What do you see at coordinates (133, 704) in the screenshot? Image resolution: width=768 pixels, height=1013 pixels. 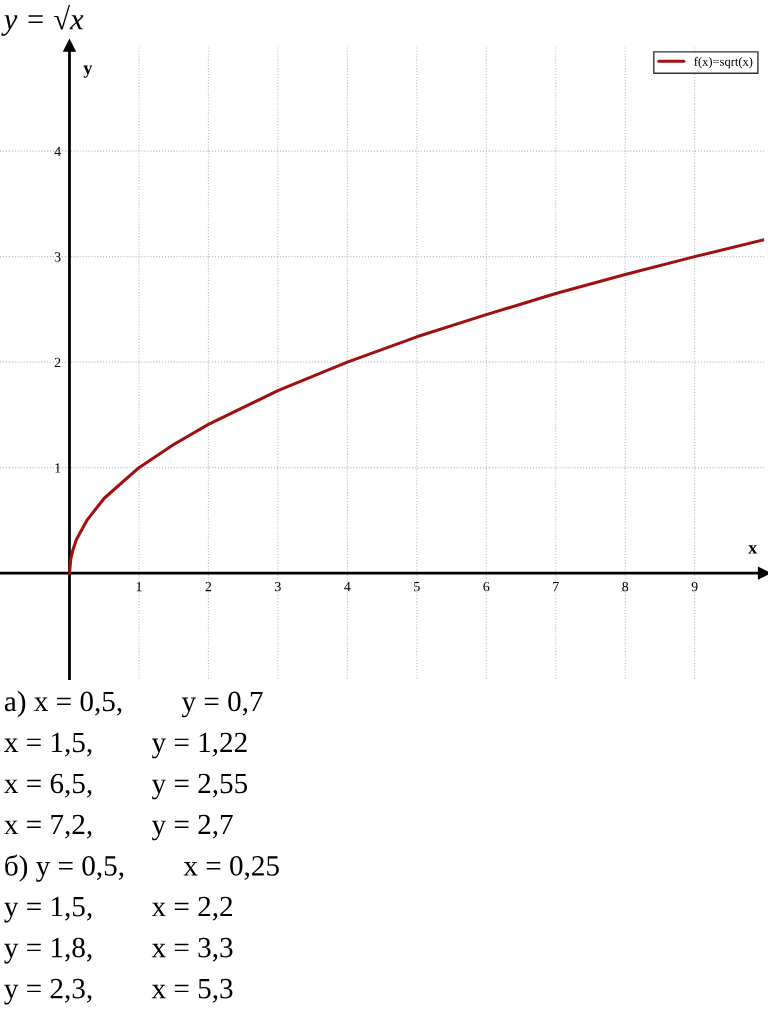 I see `text: а) x = 0,5, y = 0,7` at bounding box center [133, 704].